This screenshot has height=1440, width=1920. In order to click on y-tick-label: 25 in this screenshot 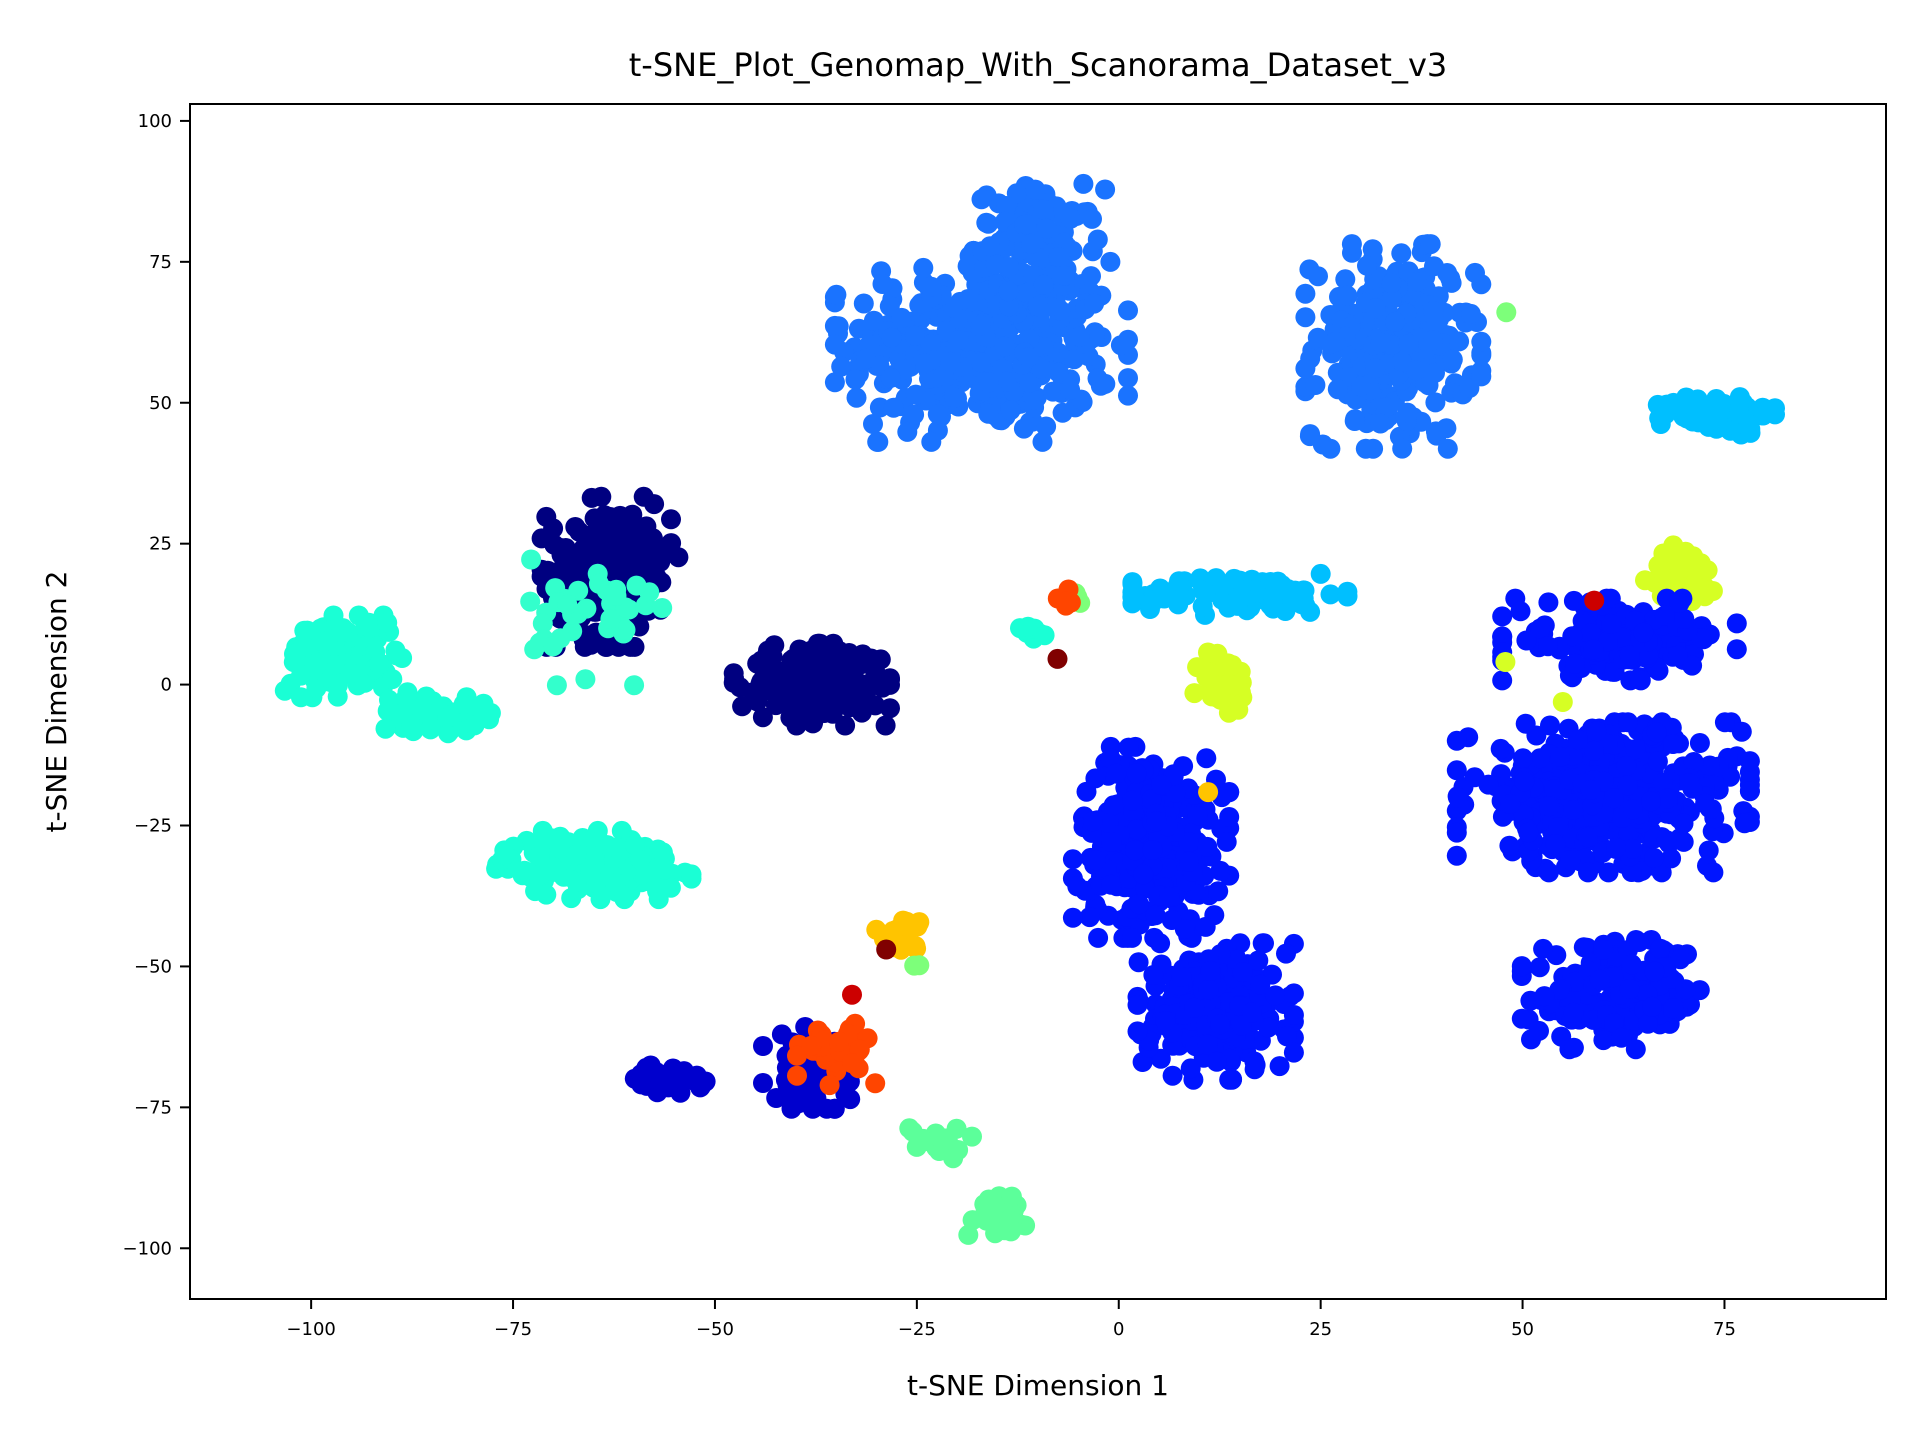, I will do `click(160, 544)`.